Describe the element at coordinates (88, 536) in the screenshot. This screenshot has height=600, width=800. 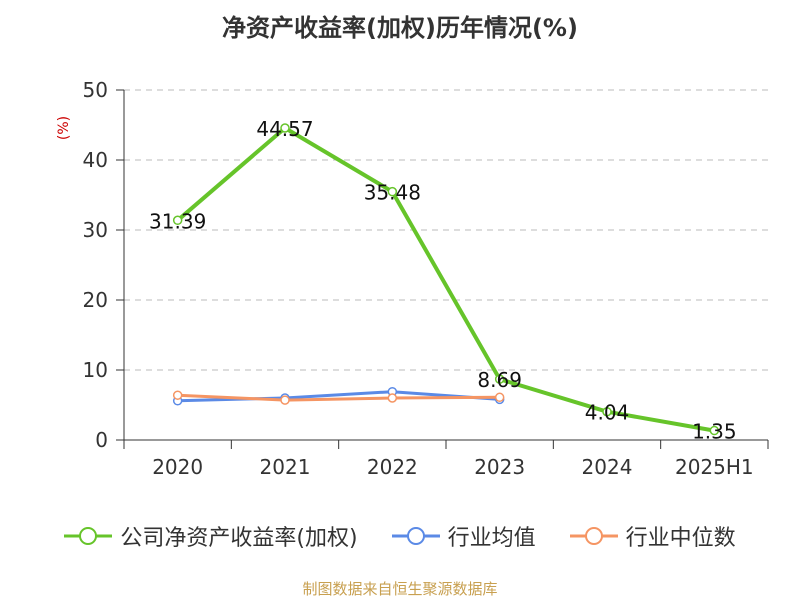
I see `legend-marker-green` at that location.